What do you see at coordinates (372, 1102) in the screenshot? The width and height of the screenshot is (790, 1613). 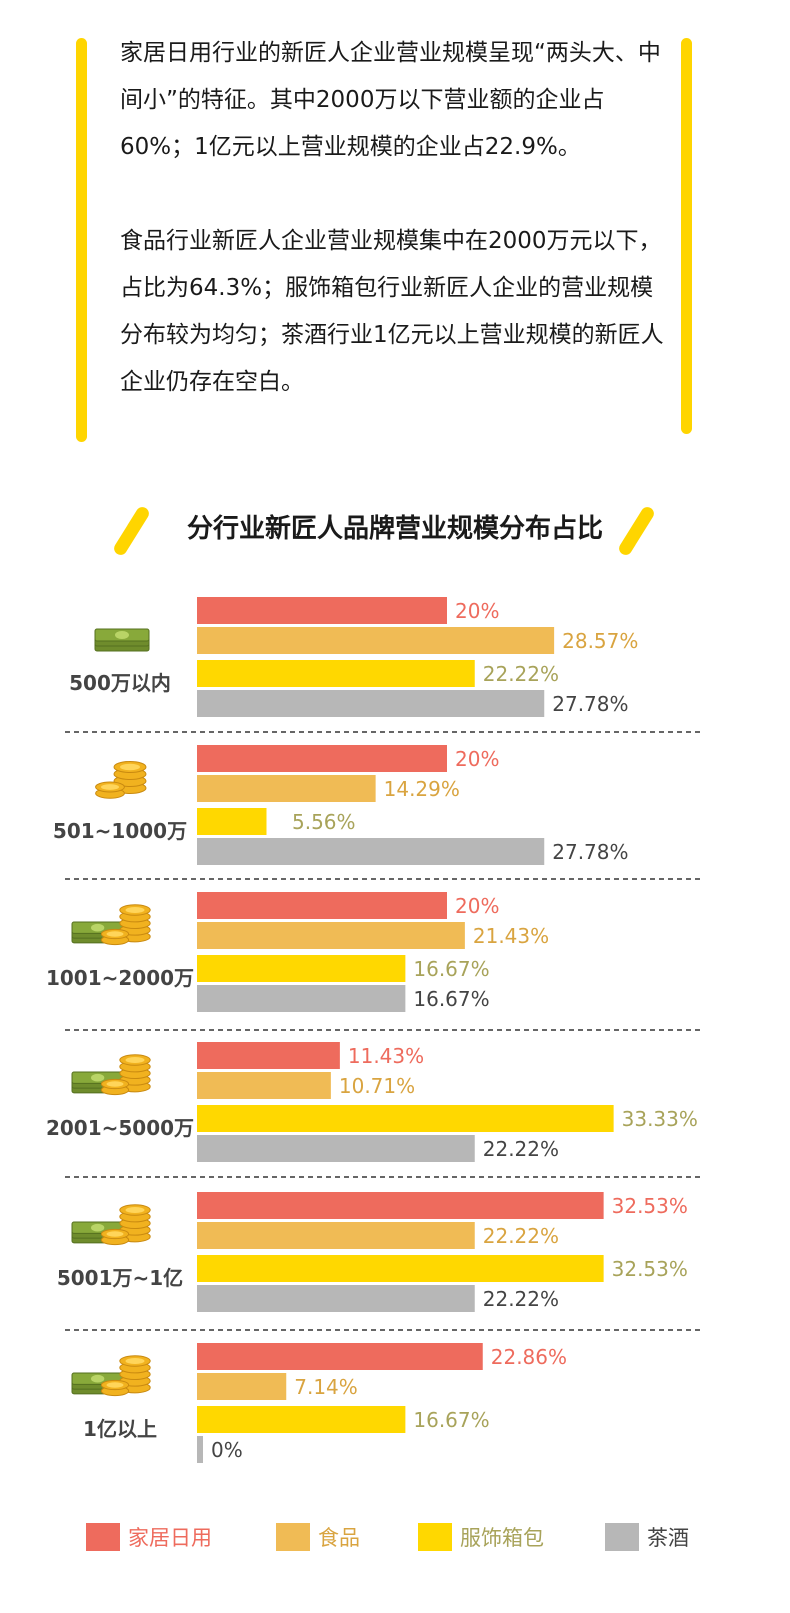 I see `category-group: 2001~5000万 11.43% 10.71% 33.33% 22.22%` at bounding box center [372, 1102].